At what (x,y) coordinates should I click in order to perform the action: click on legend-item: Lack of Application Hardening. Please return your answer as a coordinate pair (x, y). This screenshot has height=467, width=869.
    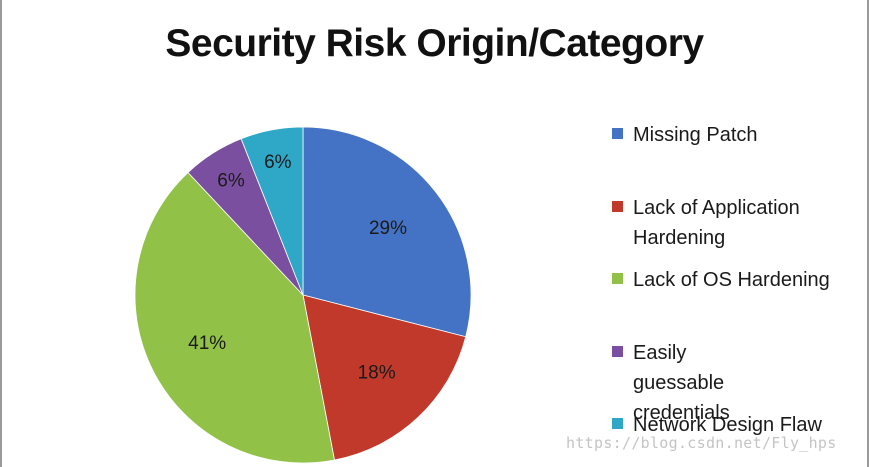
    Looking at the image, I should click on (722, 223).